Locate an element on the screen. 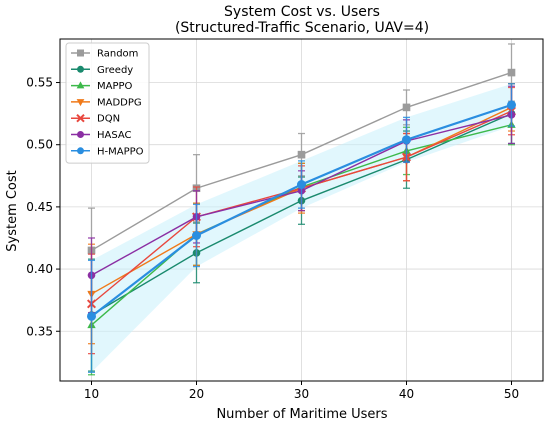 This screenshot has height=422, width=550. legend-label: Greedy is located at coordinates (115, 70).